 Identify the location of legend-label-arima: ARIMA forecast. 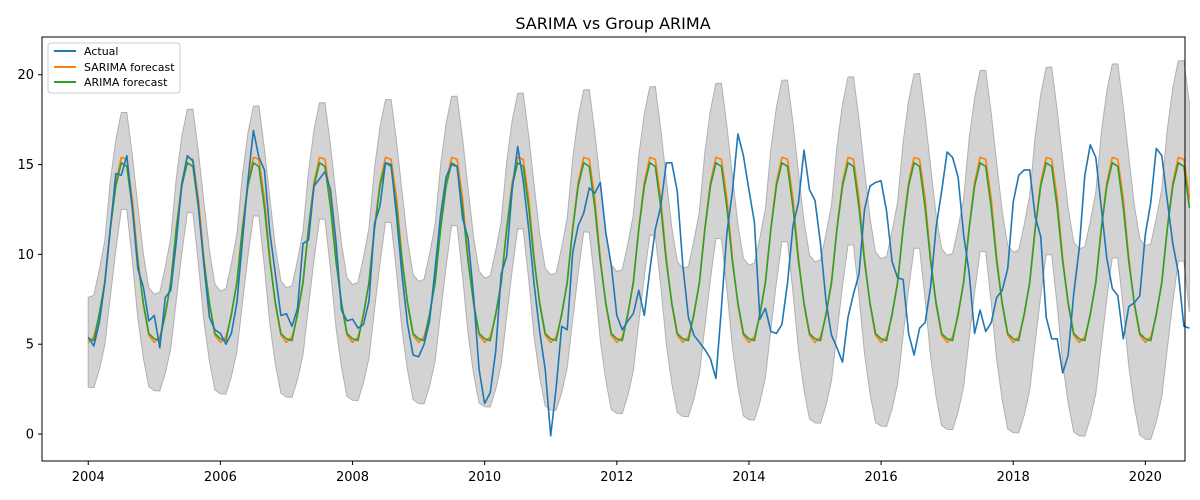
(126, 82).